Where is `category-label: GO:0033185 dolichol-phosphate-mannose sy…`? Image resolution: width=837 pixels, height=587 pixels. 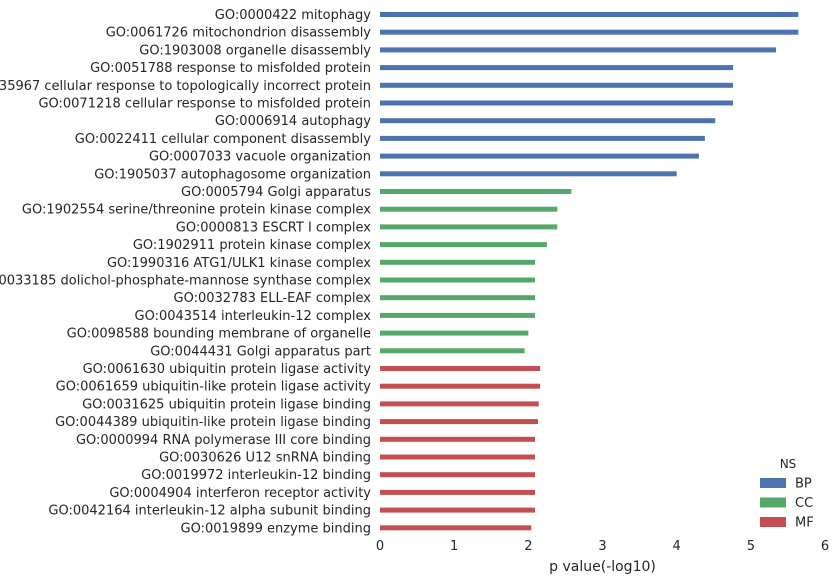
category-label: GO:0033185 dolichol-phosphate-mannose sy… is located at coordinates (185, 281).